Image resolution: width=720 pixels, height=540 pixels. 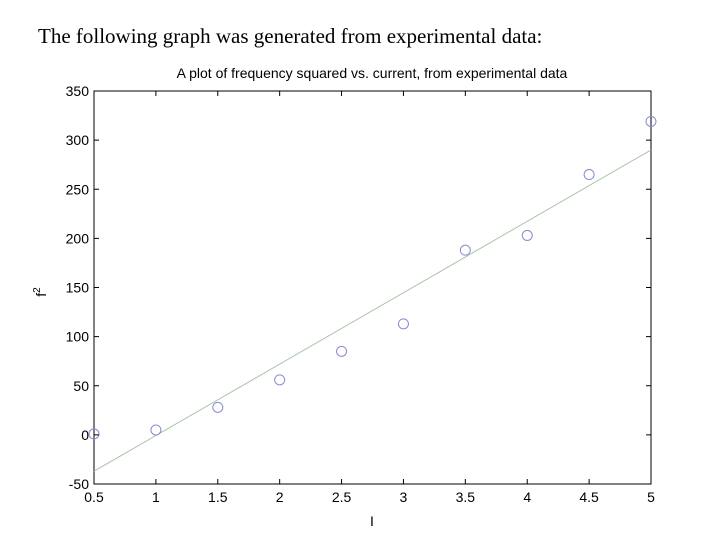 What do you see at coordinates (218, 497) in the screenshot?
I see `x-tick-label: 1.5` at bounding box center [218, 497].